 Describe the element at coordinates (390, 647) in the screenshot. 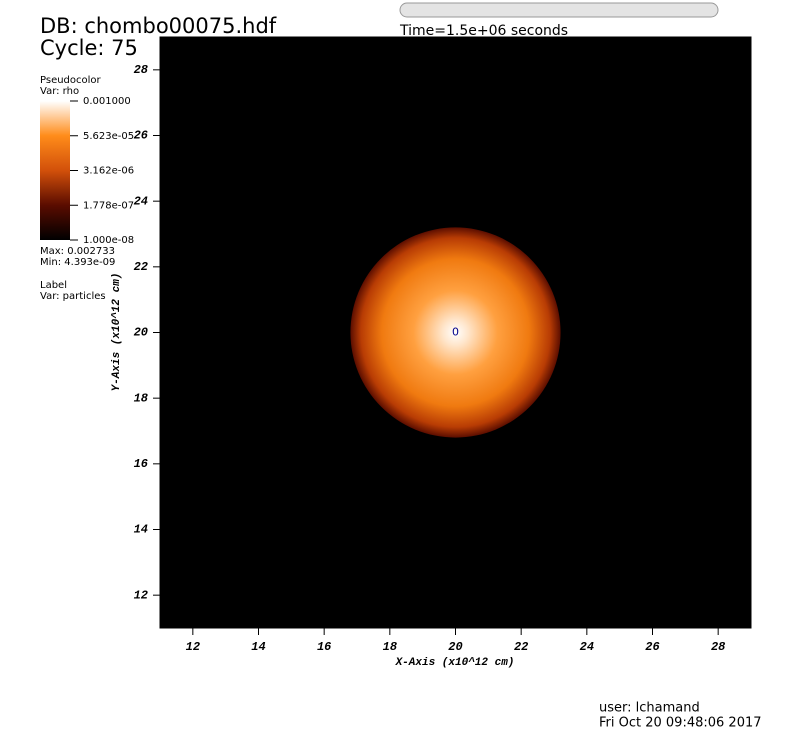

I see `x-tick-label: 18` at that location.